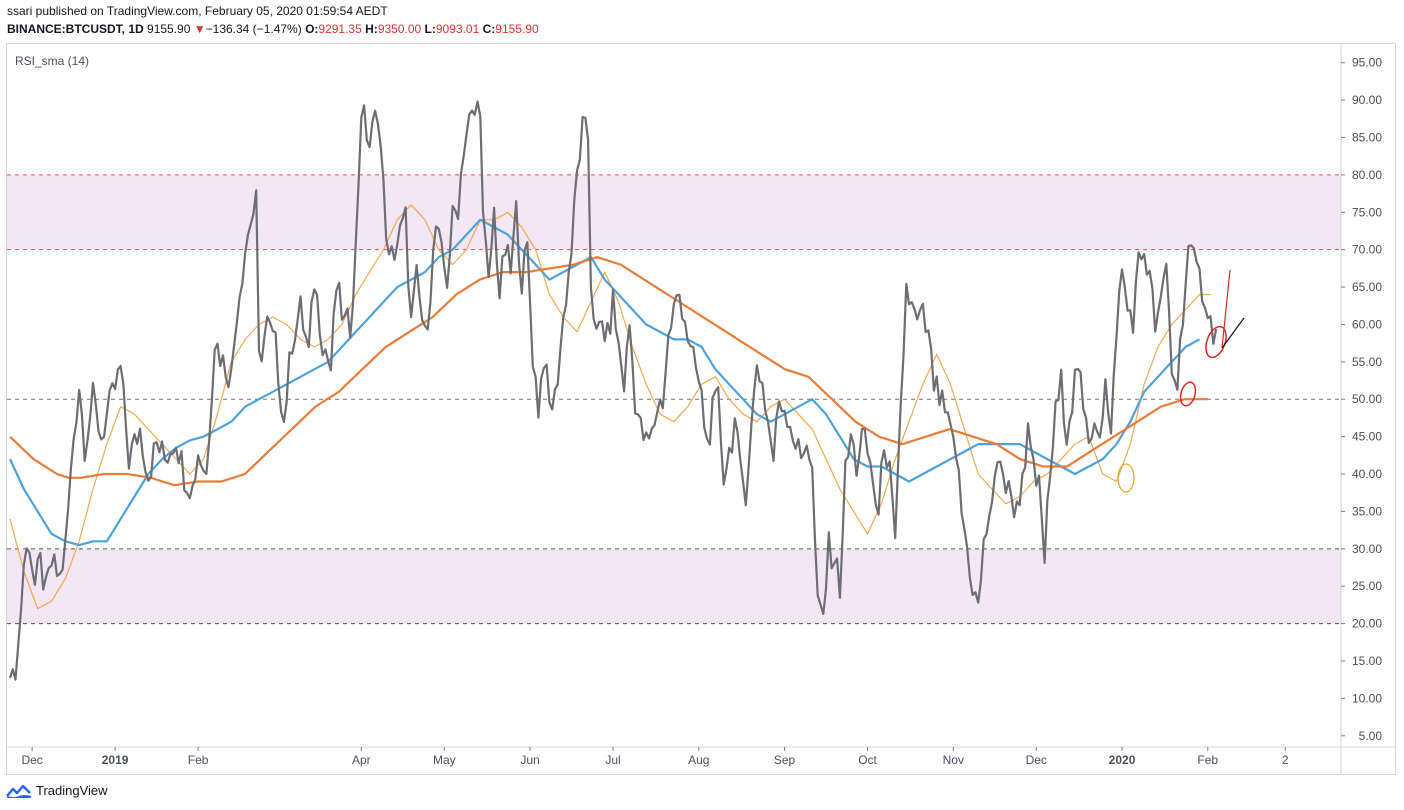  What do you see at coordinates (199, 29) in the screenshot?
I see `down-triangle-icon: ▼` at bounding box center [199, 29].